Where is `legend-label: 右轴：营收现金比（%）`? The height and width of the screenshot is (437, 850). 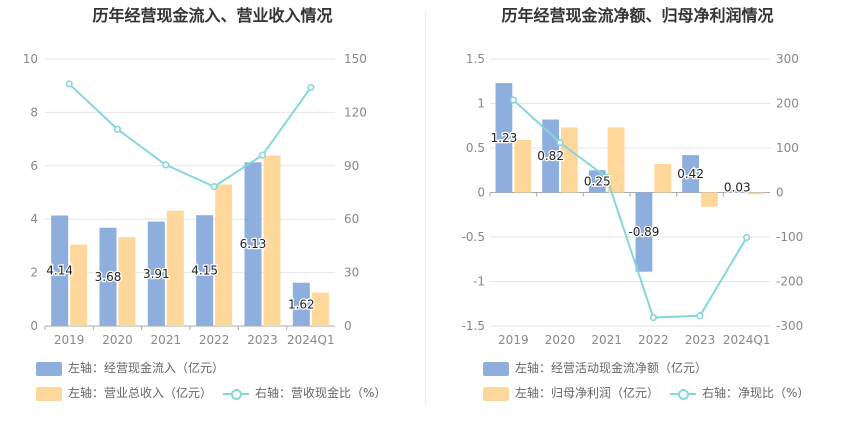
legend-label: 右轴：营收现金比（%） is located at coordinates (321, 393).